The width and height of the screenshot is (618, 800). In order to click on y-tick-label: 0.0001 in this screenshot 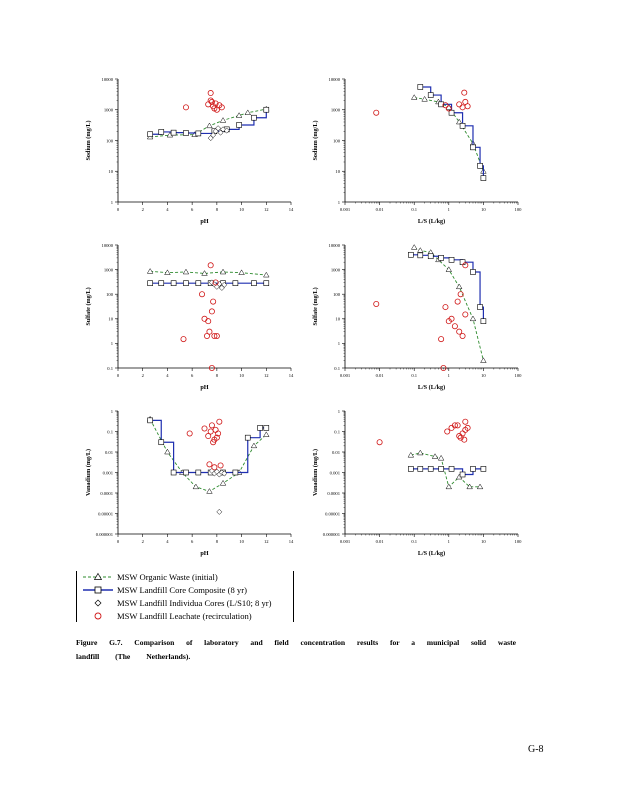, I will do `click(106, 493)`.